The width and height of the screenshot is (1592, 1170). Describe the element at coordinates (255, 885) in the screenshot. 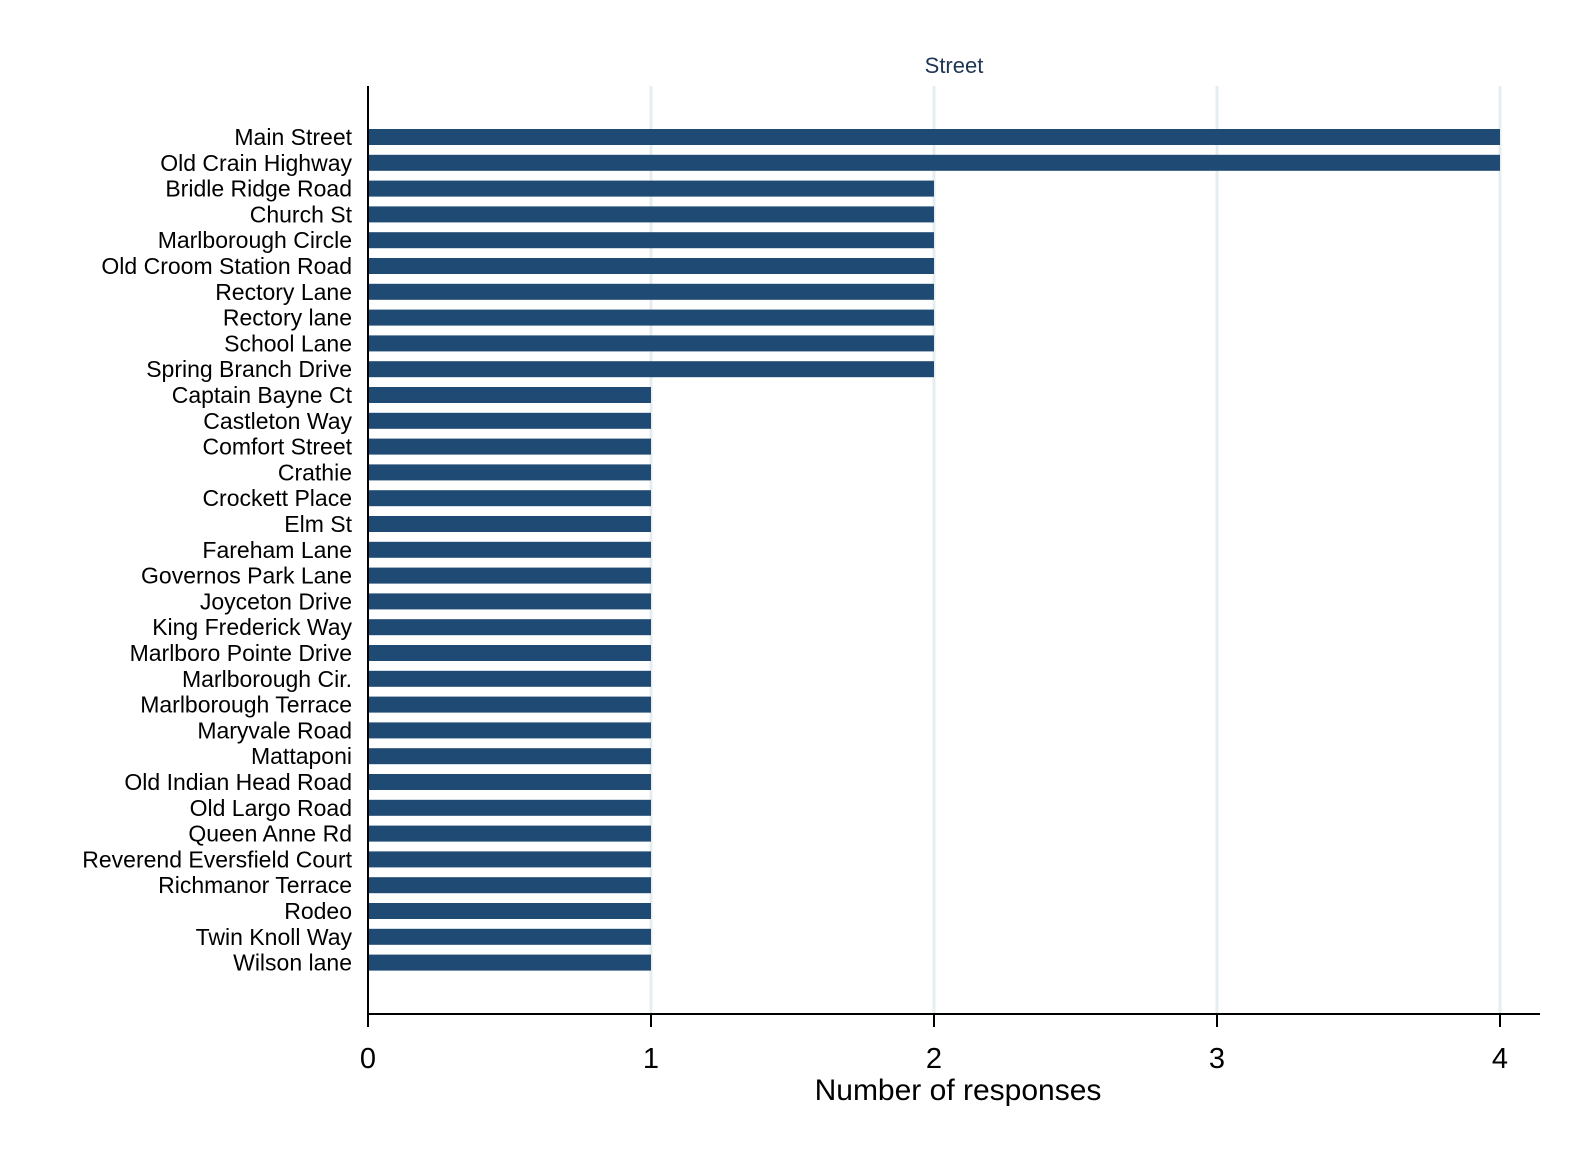

I see `category-label-29: Richmanor Terrace` at that location.